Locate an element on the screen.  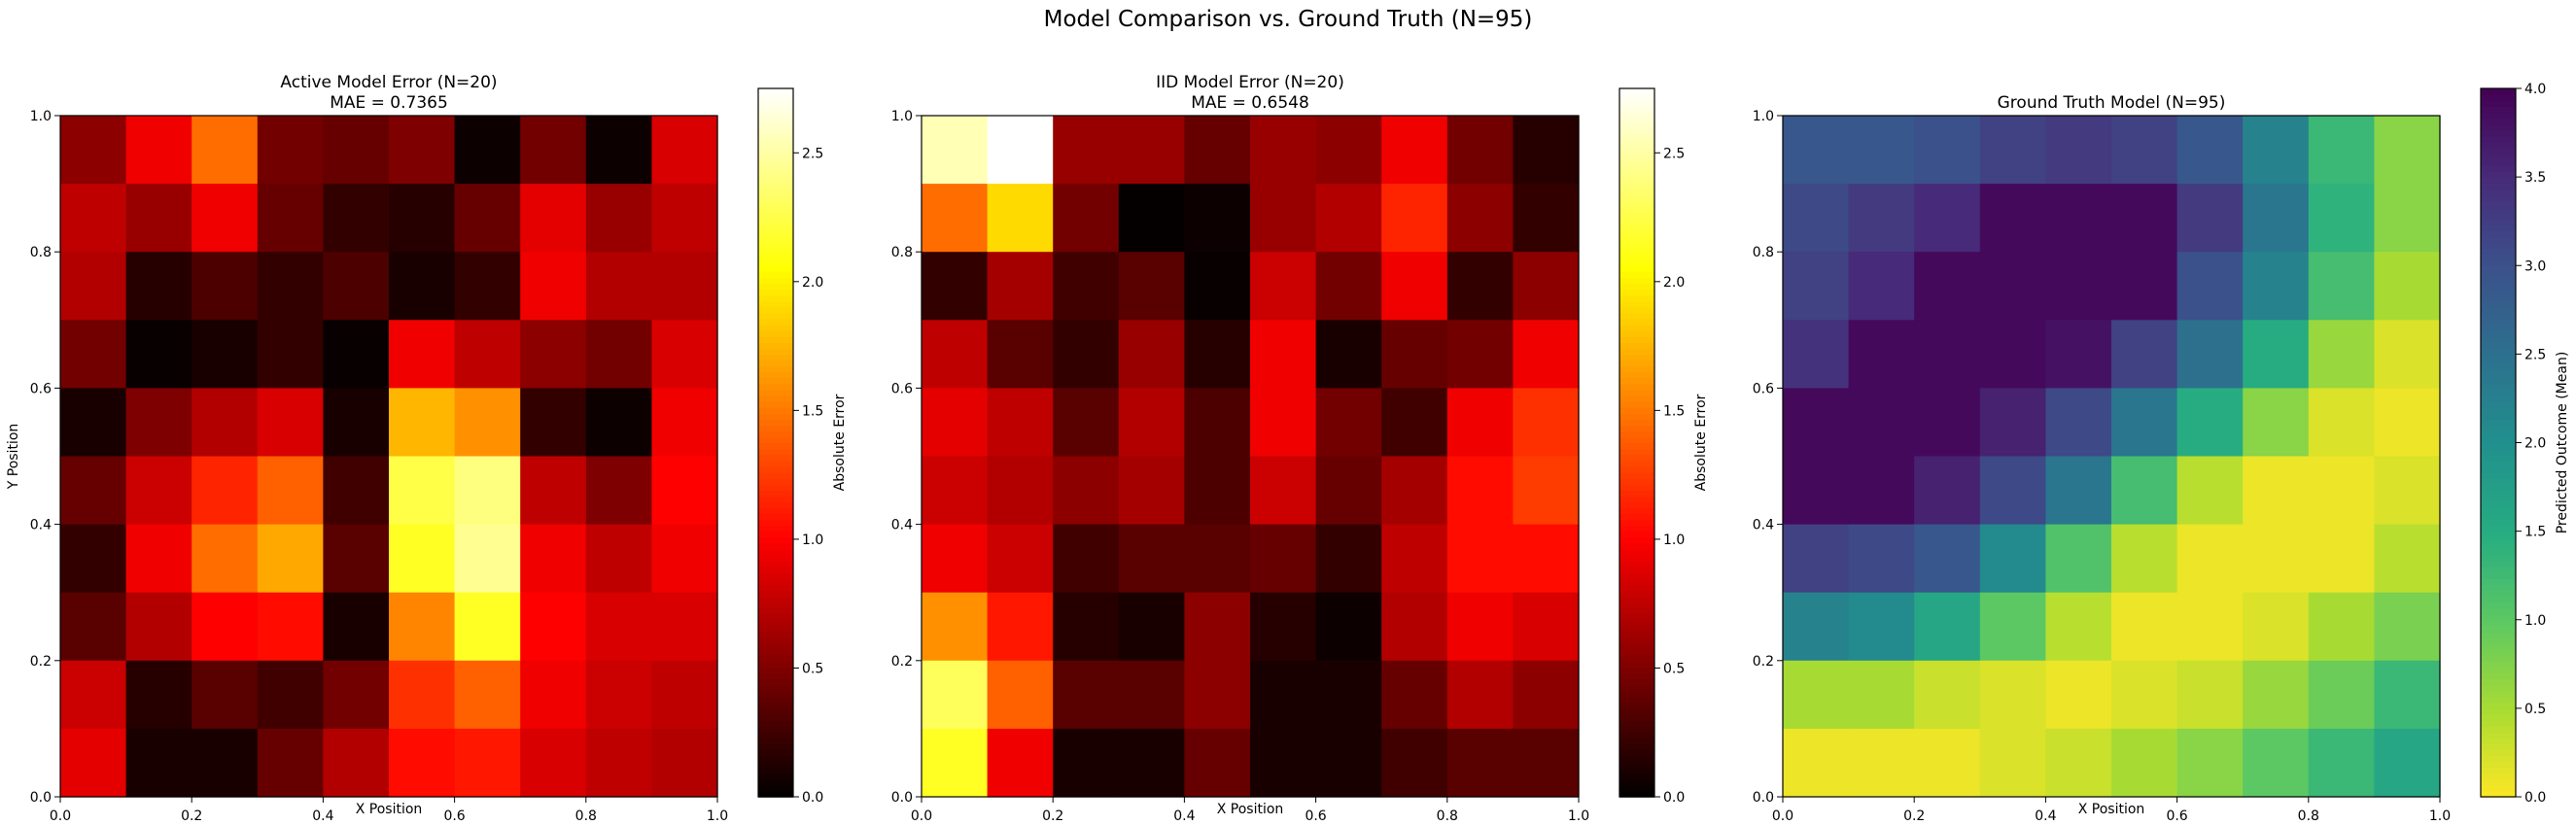
colorbar-tick-label: 2.5 is located at coordinates (2535, 354).